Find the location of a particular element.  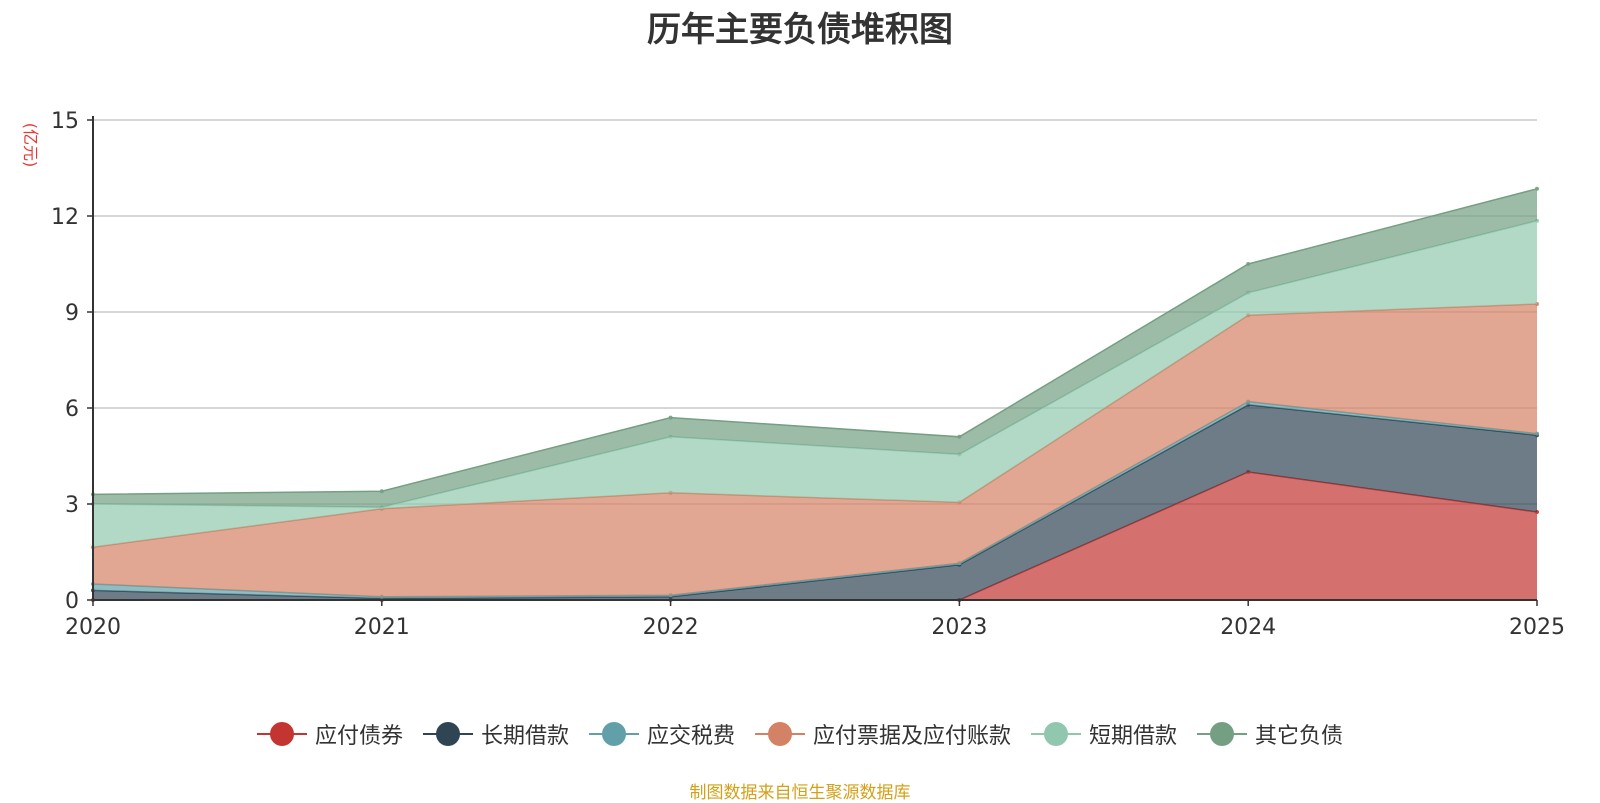

y-tick-label: 9 is located at coordinates (72, 313).